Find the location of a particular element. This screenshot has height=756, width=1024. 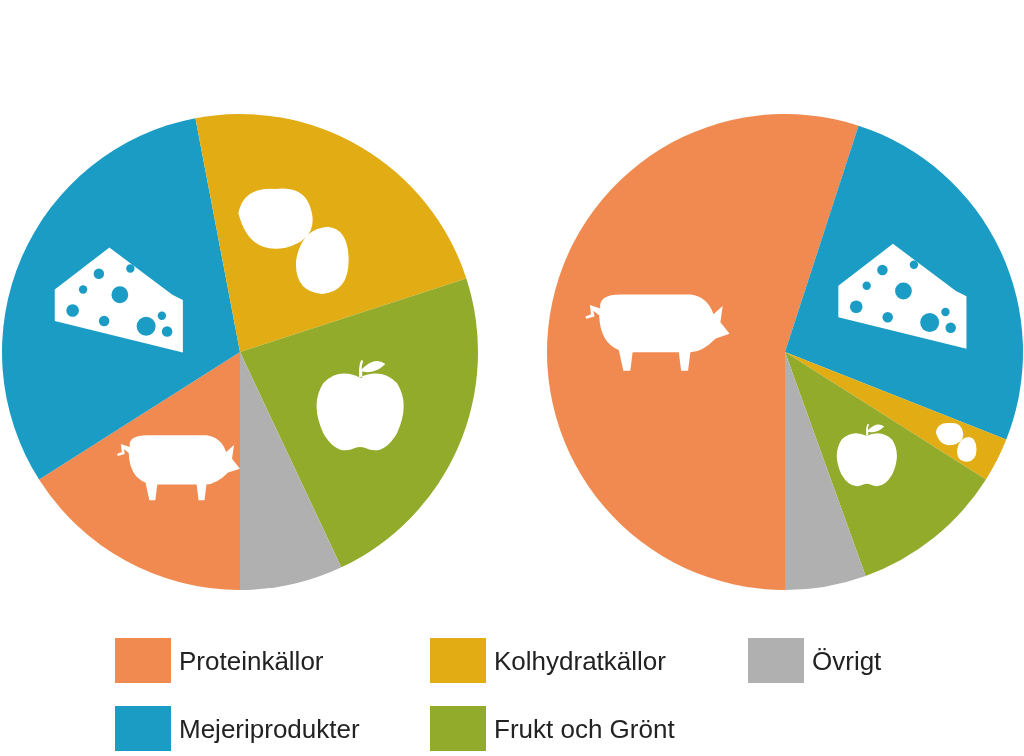

legend-label: Mejeriprodukter is located at coordinates (269, 729).